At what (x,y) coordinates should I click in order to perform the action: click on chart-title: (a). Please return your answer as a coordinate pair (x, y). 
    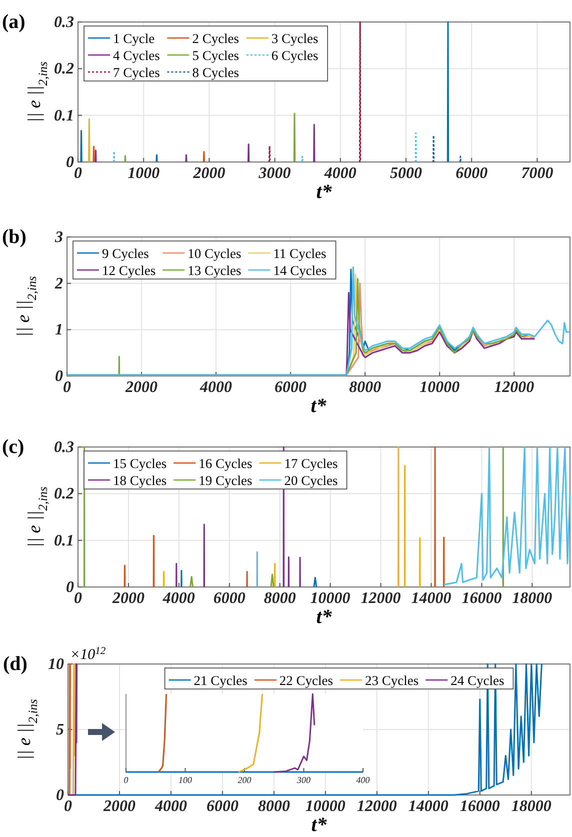
    Looking at the image, I should click on (14, 22).